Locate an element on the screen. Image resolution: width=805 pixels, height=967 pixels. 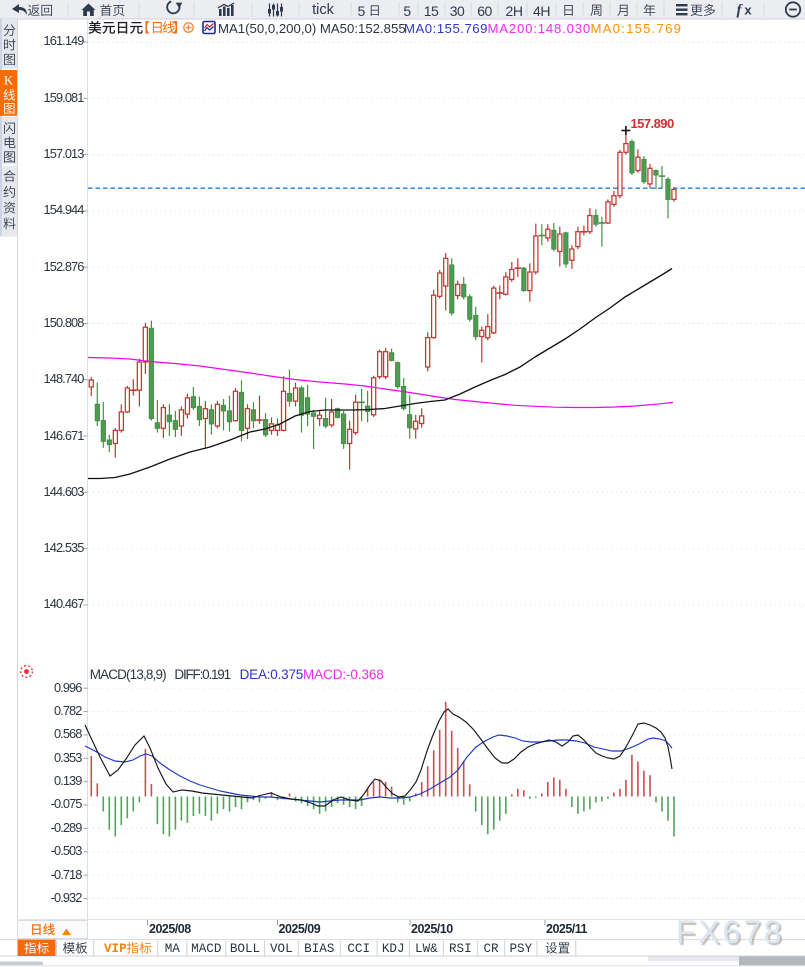
svg-text: VOL is located at coordinates (281, 949).